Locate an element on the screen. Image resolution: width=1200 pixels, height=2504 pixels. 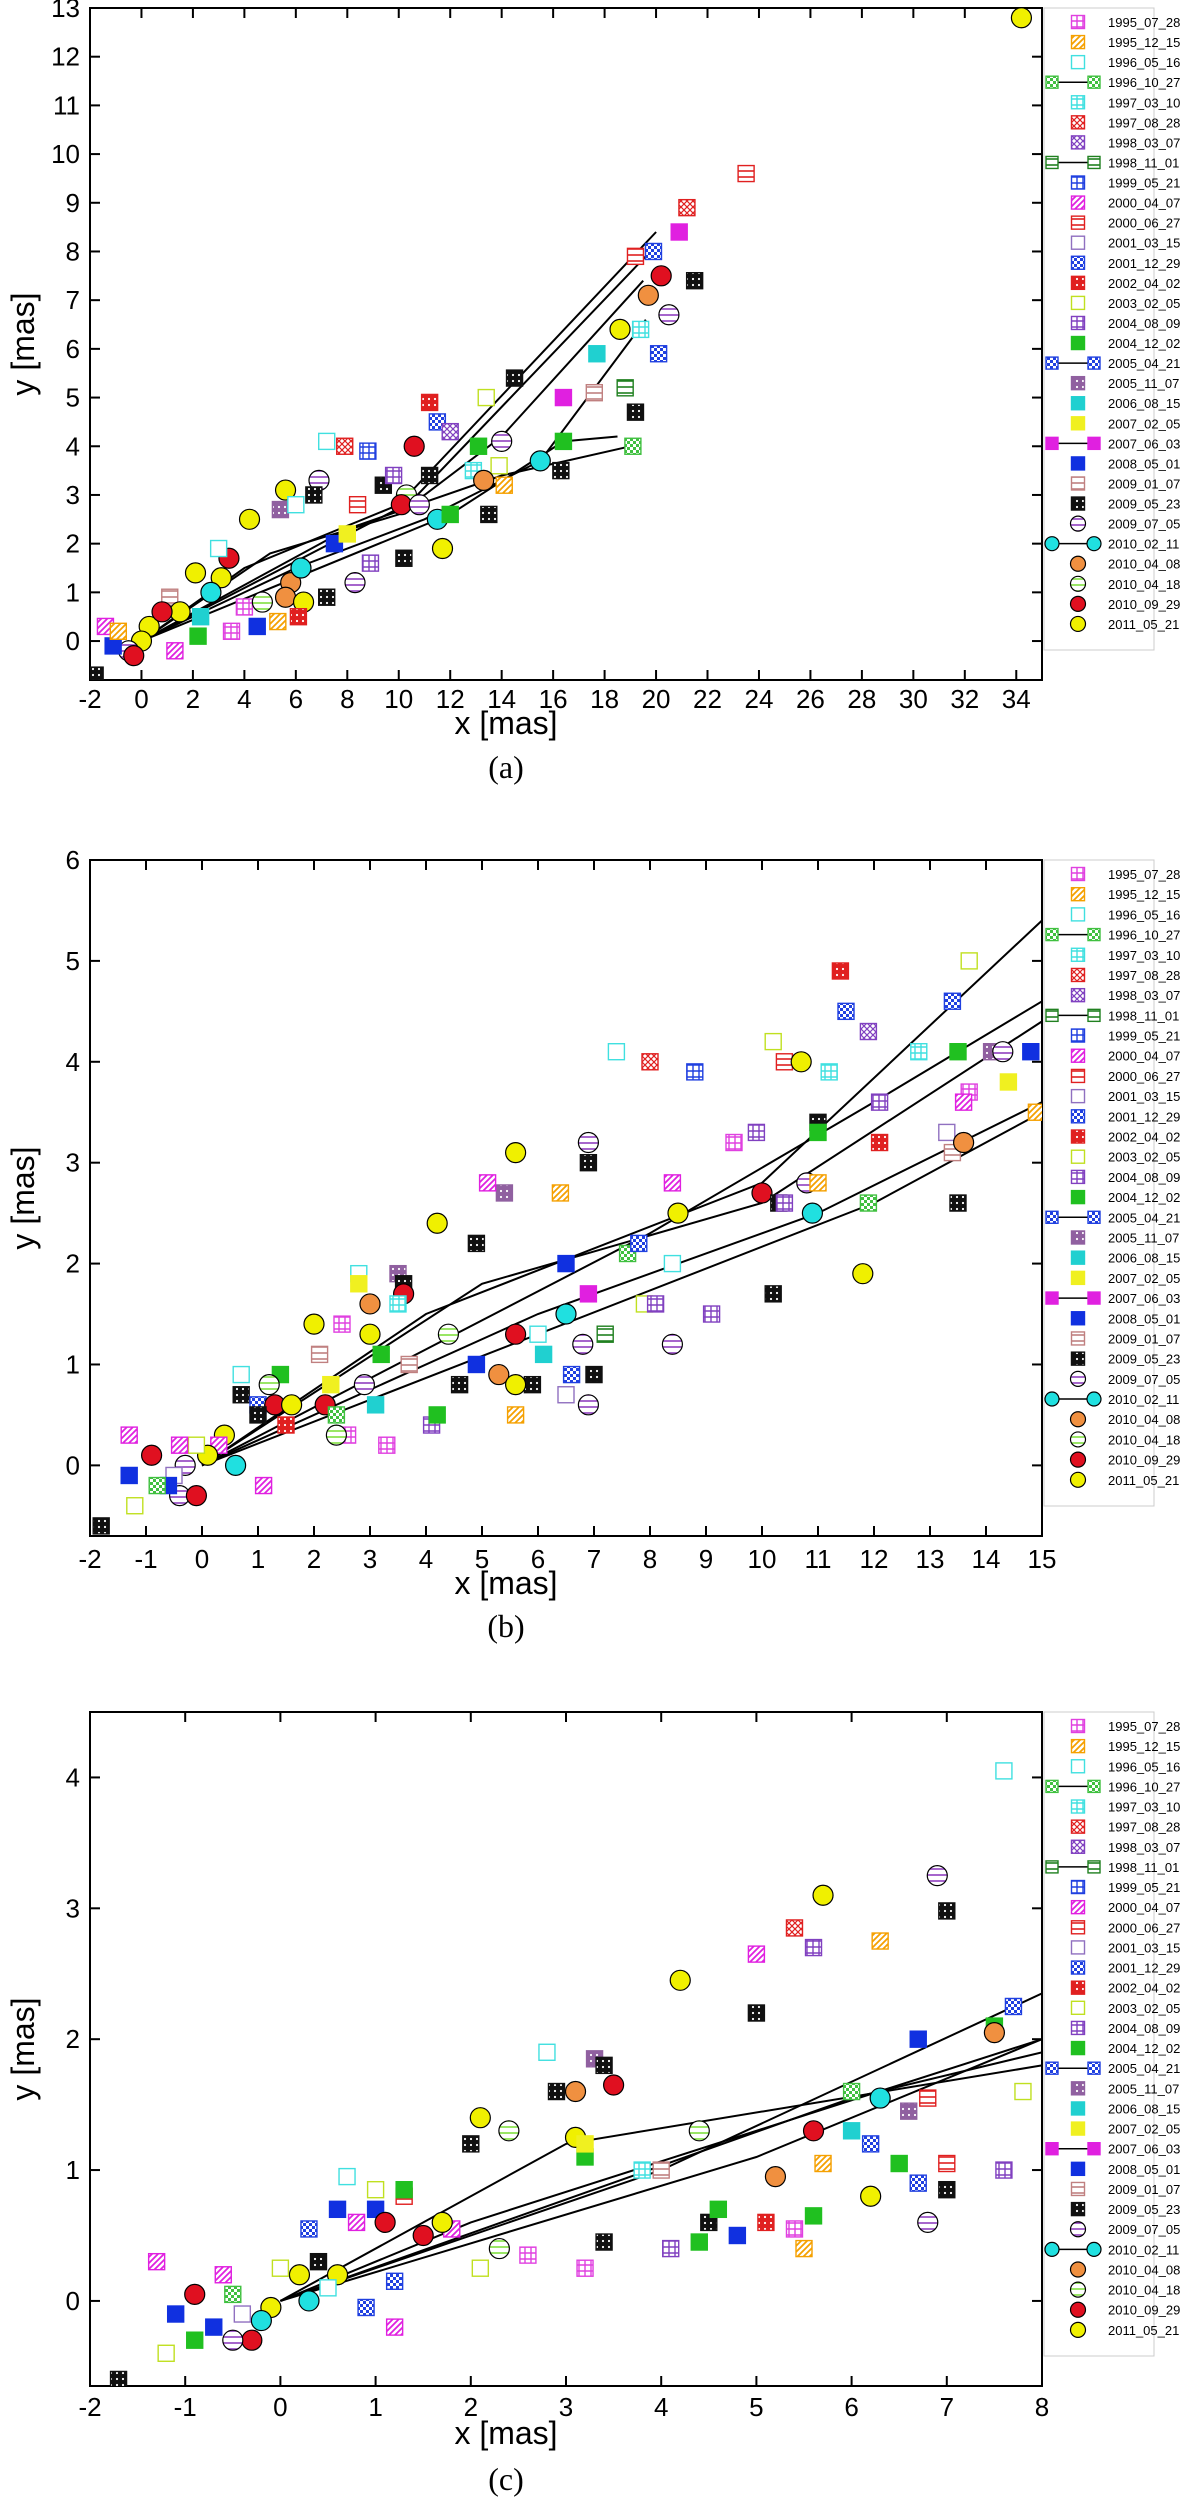
legend-item: 1997_03_10 is located at coordinates (1125, 955).